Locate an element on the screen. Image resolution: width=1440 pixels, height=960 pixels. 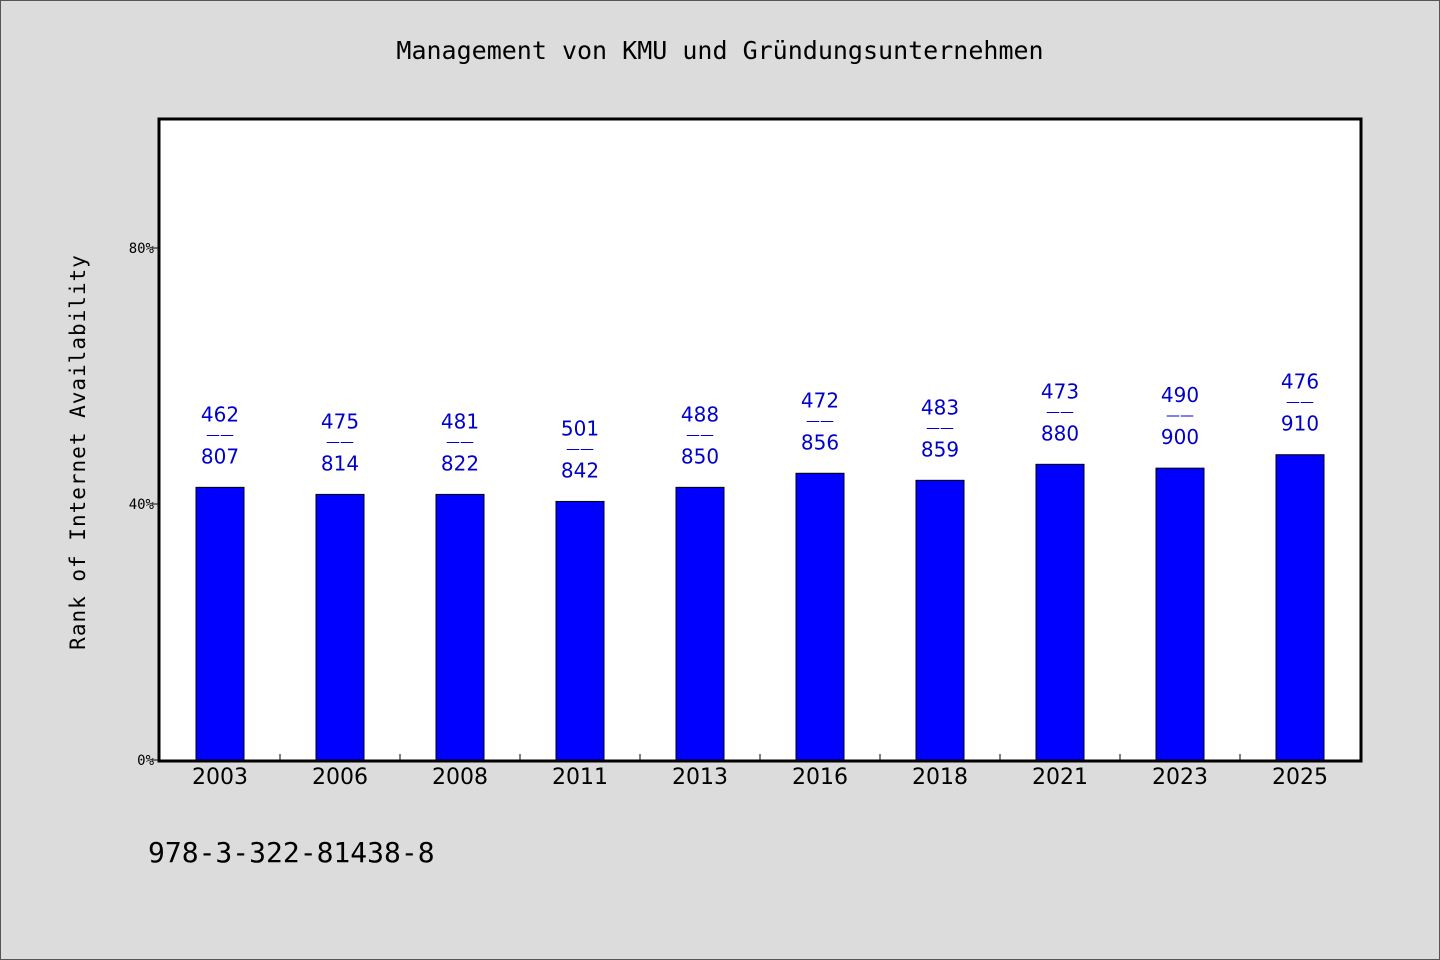
x-tick-label: 2008 is located at coordinates (460, 777).